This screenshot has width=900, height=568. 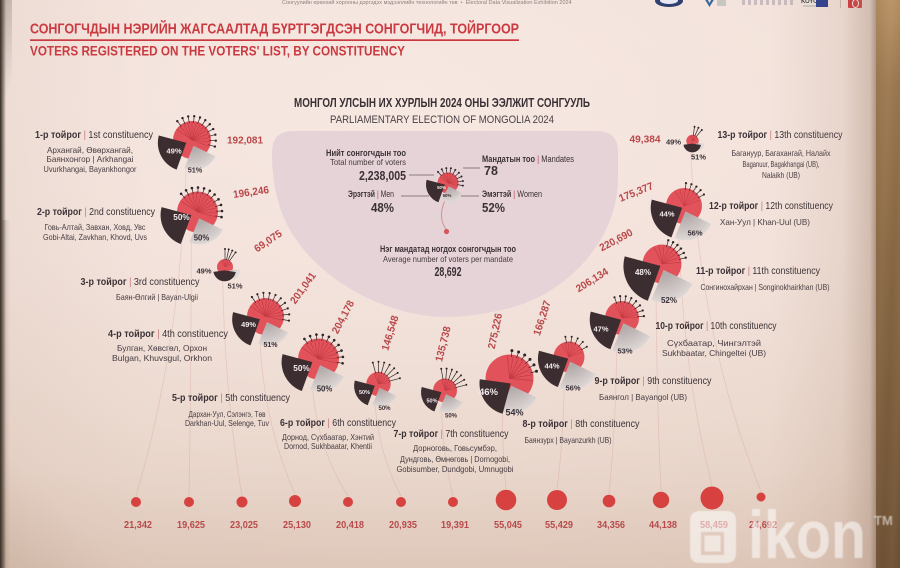 What do you see at coordinates (643, 397) in the screenshot?
I see `svg-text: Баянгол | Bayangol (UB)` at bounding box center [643, 397].